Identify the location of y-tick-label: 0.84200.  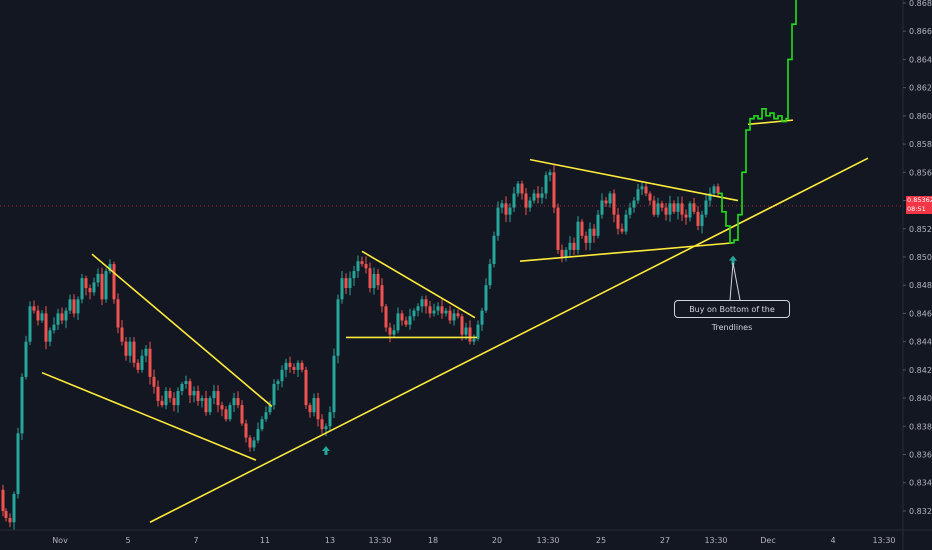
(920, 370).